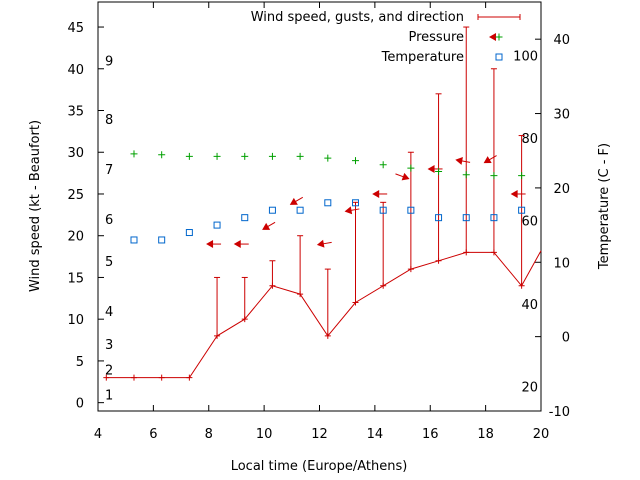  What do you see at coordinates (109, 120) in the screenshot?
I see `beaufort-label: 8` at bounding box center [109, 120].